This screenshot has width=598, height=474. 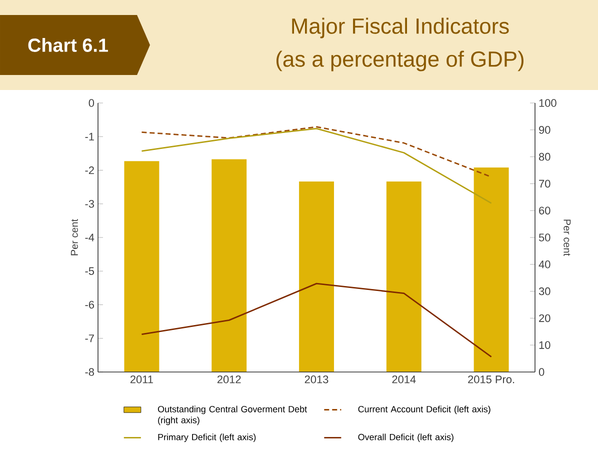 What do you see at coordinates (400, 61) in the screenshot?
I see `chart-subtitle: (as a percentage of GDP)` at bounding box center [400, 61].